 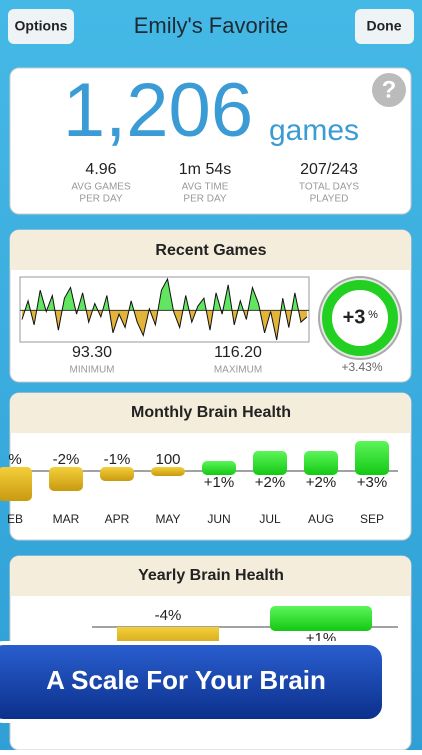 I want to click on value-label: -2%, so click(x=66, y=459).